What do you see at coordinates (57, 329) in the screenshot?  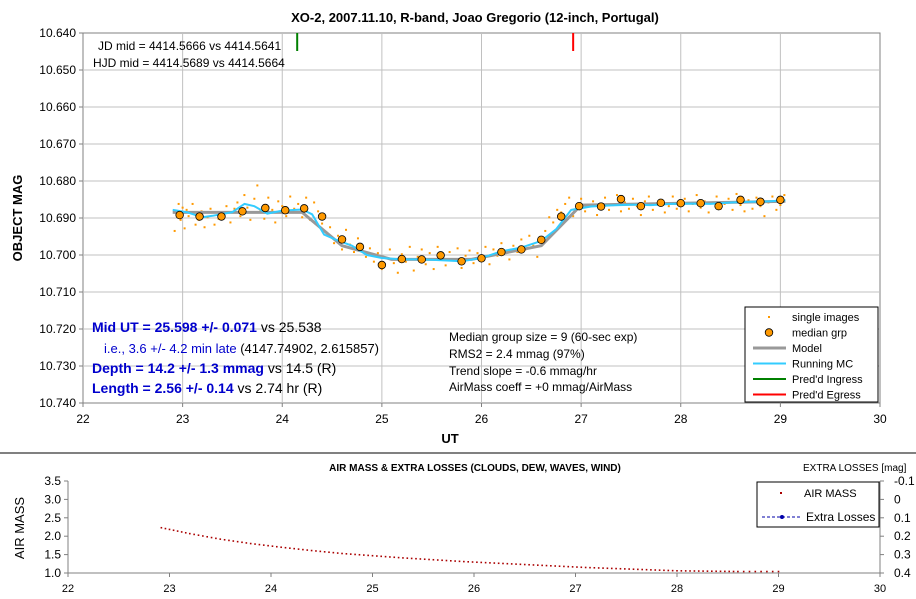 I see `y-tick-label: 10.720` at bounding box center [57, 329].